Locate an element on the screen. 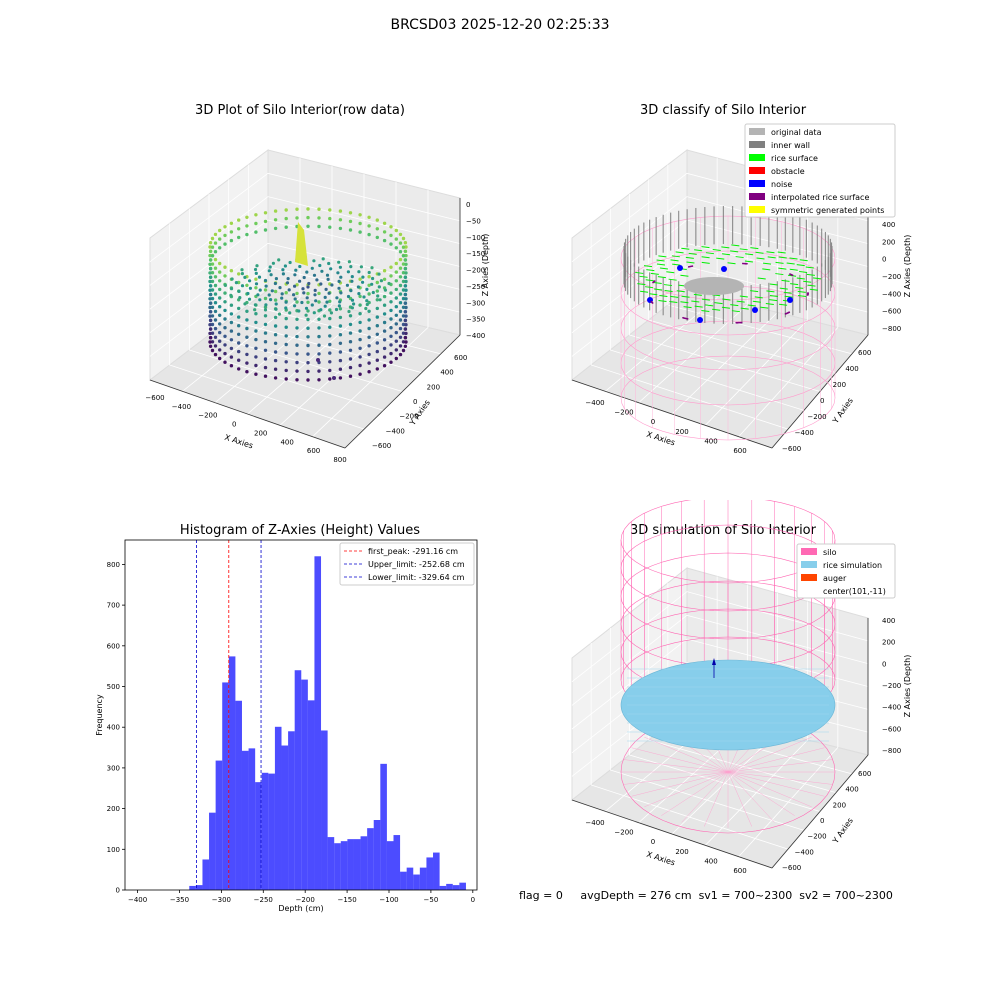 Image resolution: width=1000 pixels, height=1000 pixels. histogram-legend-label: Upper_limit: -252.68 cm is located at coordinates (416, 564).